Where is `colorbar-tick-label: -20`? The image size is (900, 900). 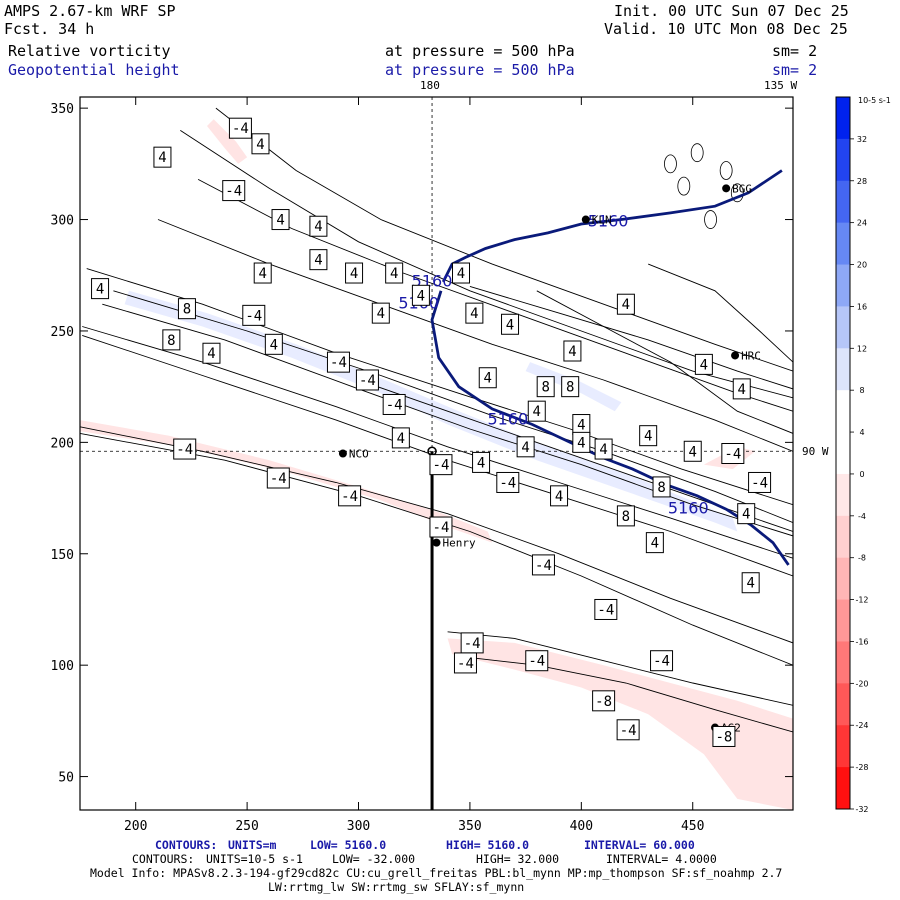
colorbar-tick-label: -20 is located at coordinates (861, 683).